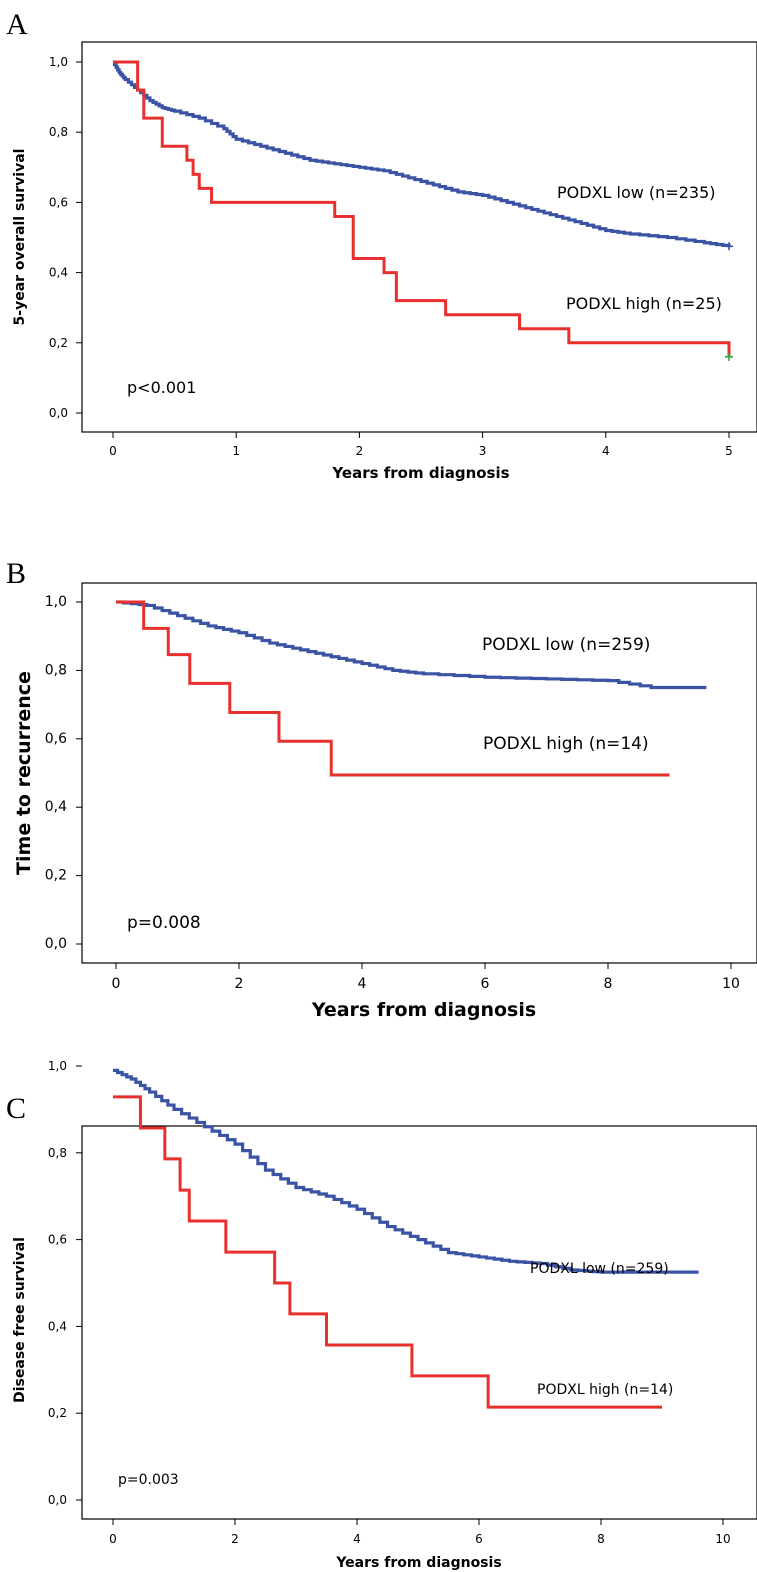  I want to click on x-axis-title-b: Years from diagnosis, so click(423, 1010).